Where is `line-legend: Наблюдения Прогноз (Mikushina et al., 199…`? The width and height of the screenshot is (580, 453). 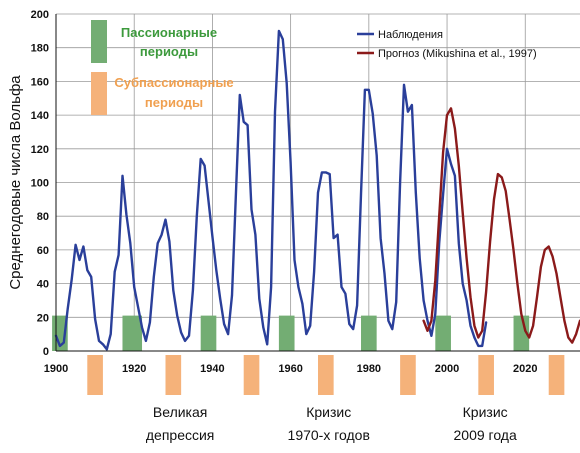
line-legend: Наблюдения Прогноз (Mikushina et al., 199… is located at coordinates (447, 44).